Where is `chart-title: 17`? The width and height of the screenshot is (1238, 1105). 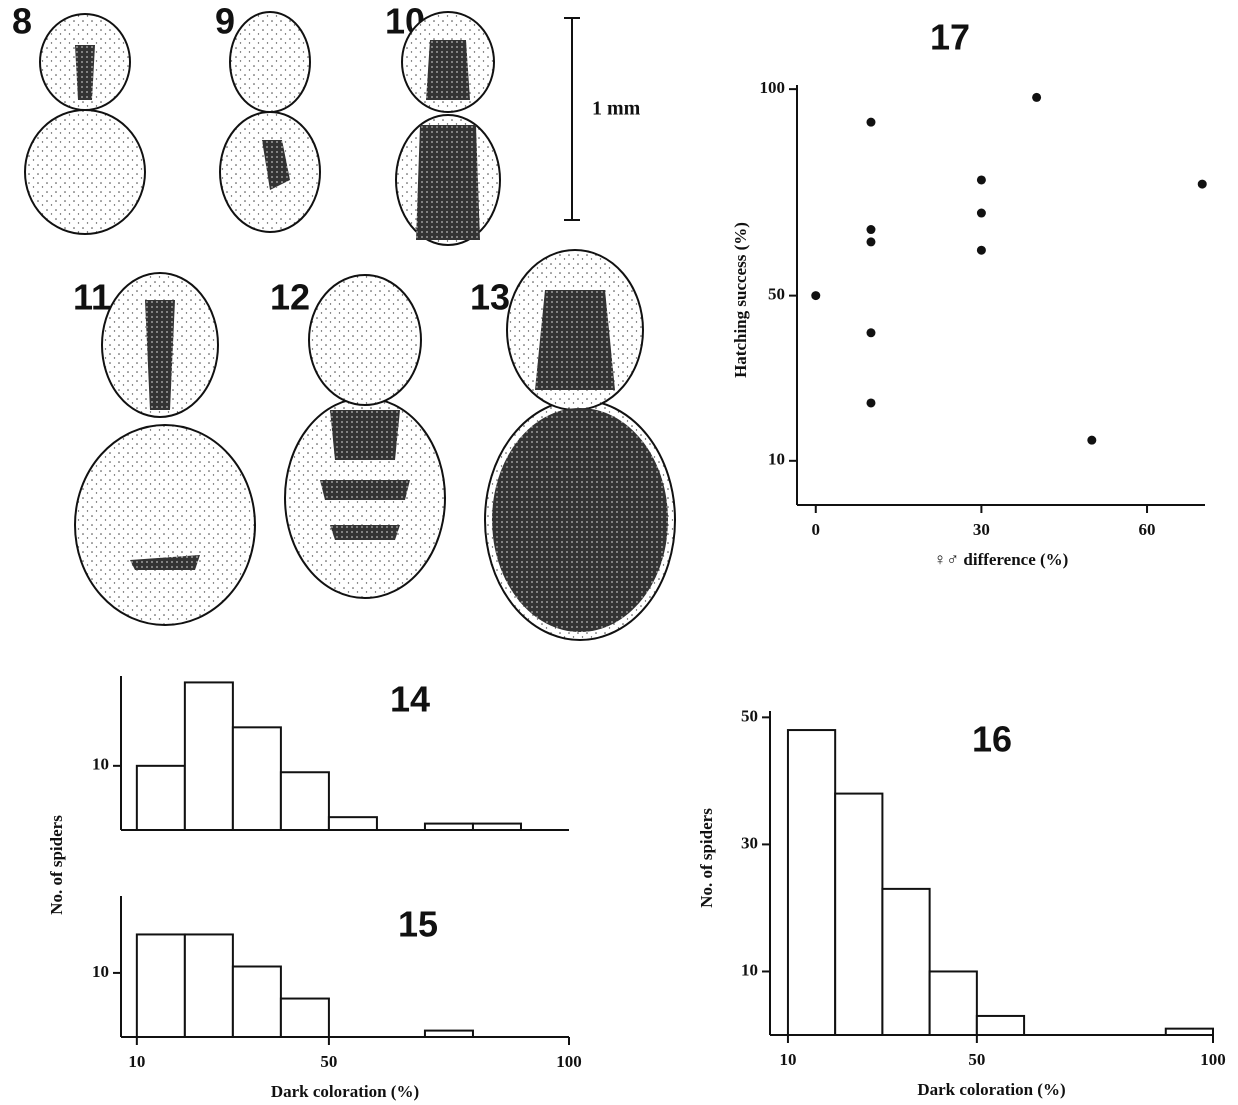 chart-title: 17 is located at coordinates (950, 37).